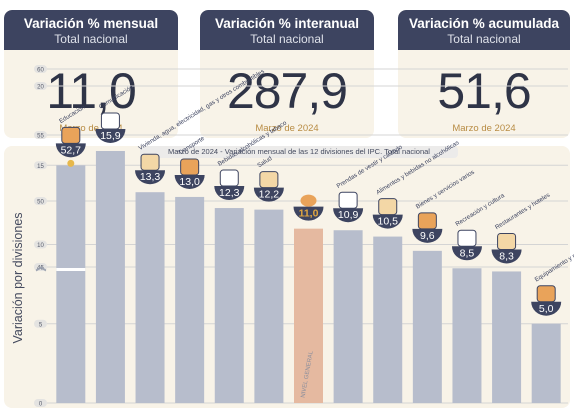  What do you see at coordinates (484, 23) in the screenshot?
I see `kpi-title: Variación % acumulada` at bounding box center [484, 23].